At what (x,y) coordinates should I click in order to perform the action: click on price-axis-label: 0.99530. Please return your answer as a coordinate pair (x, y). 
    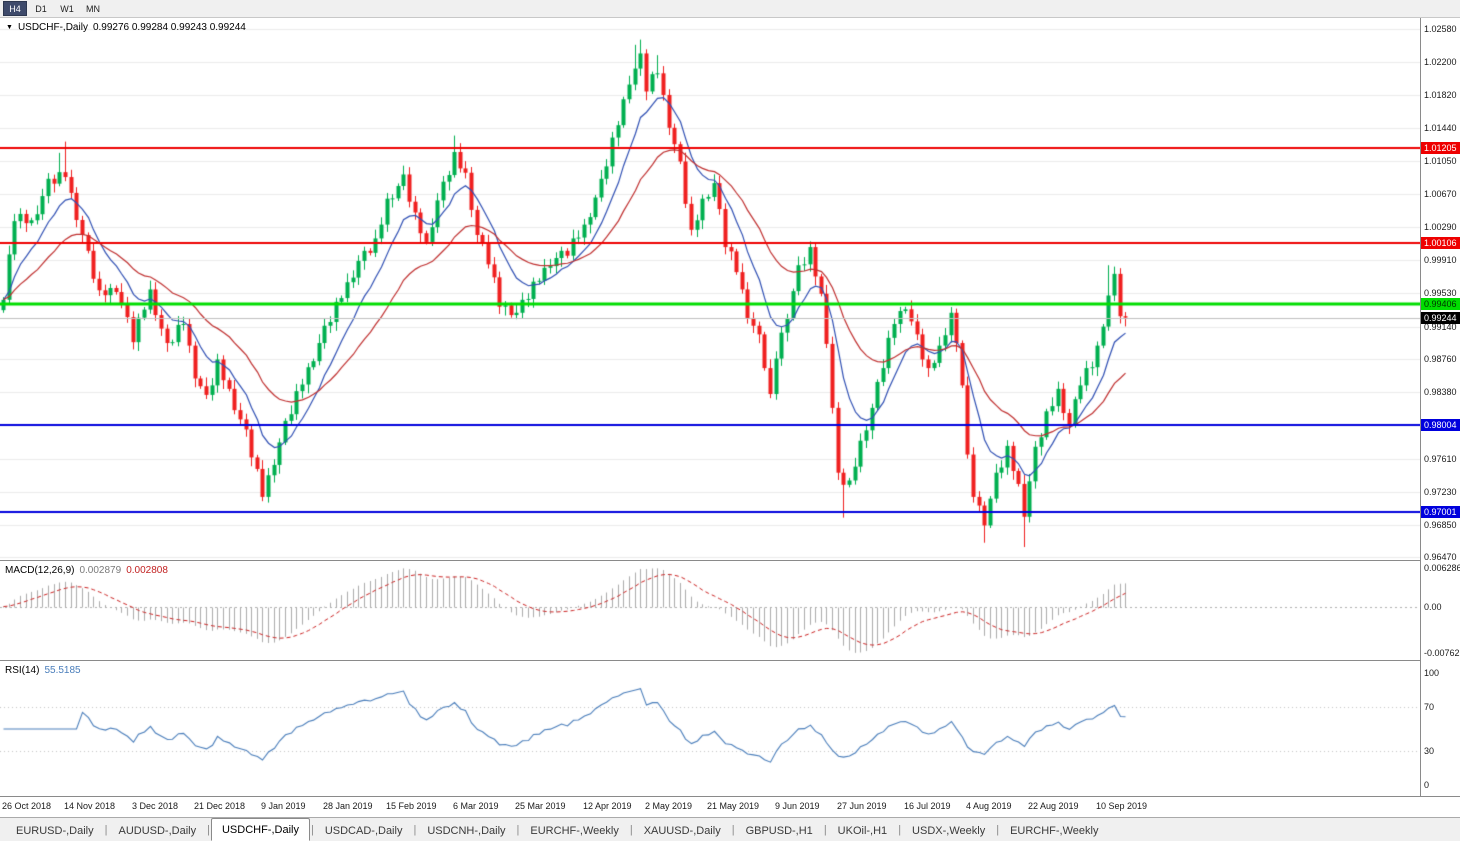
    Looking at the image, I should click on (1440, 292).